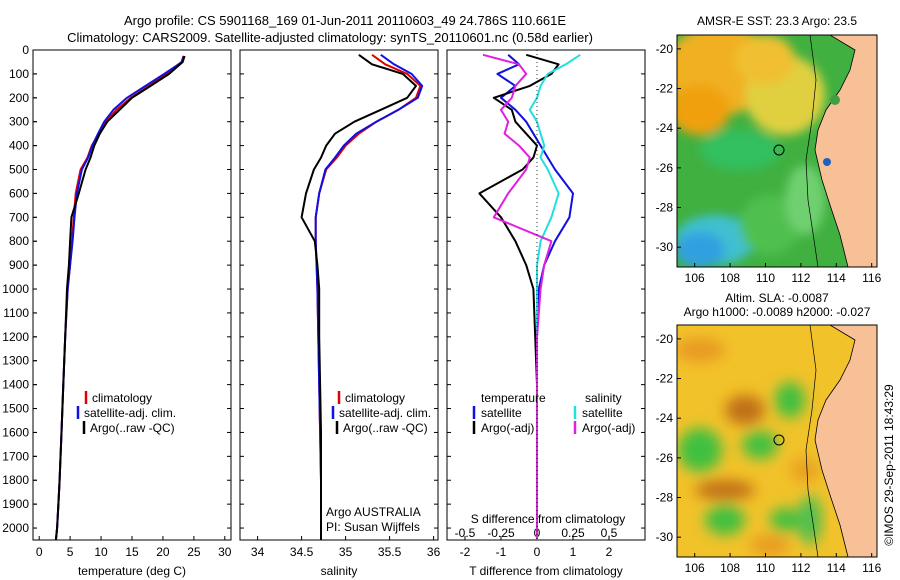 The width and height of the screenshot is (900, 580). What do you see at coordinates (537, 552) in the screenshot?
I see `xtick-label: 0` at bounding box center [537, 552].